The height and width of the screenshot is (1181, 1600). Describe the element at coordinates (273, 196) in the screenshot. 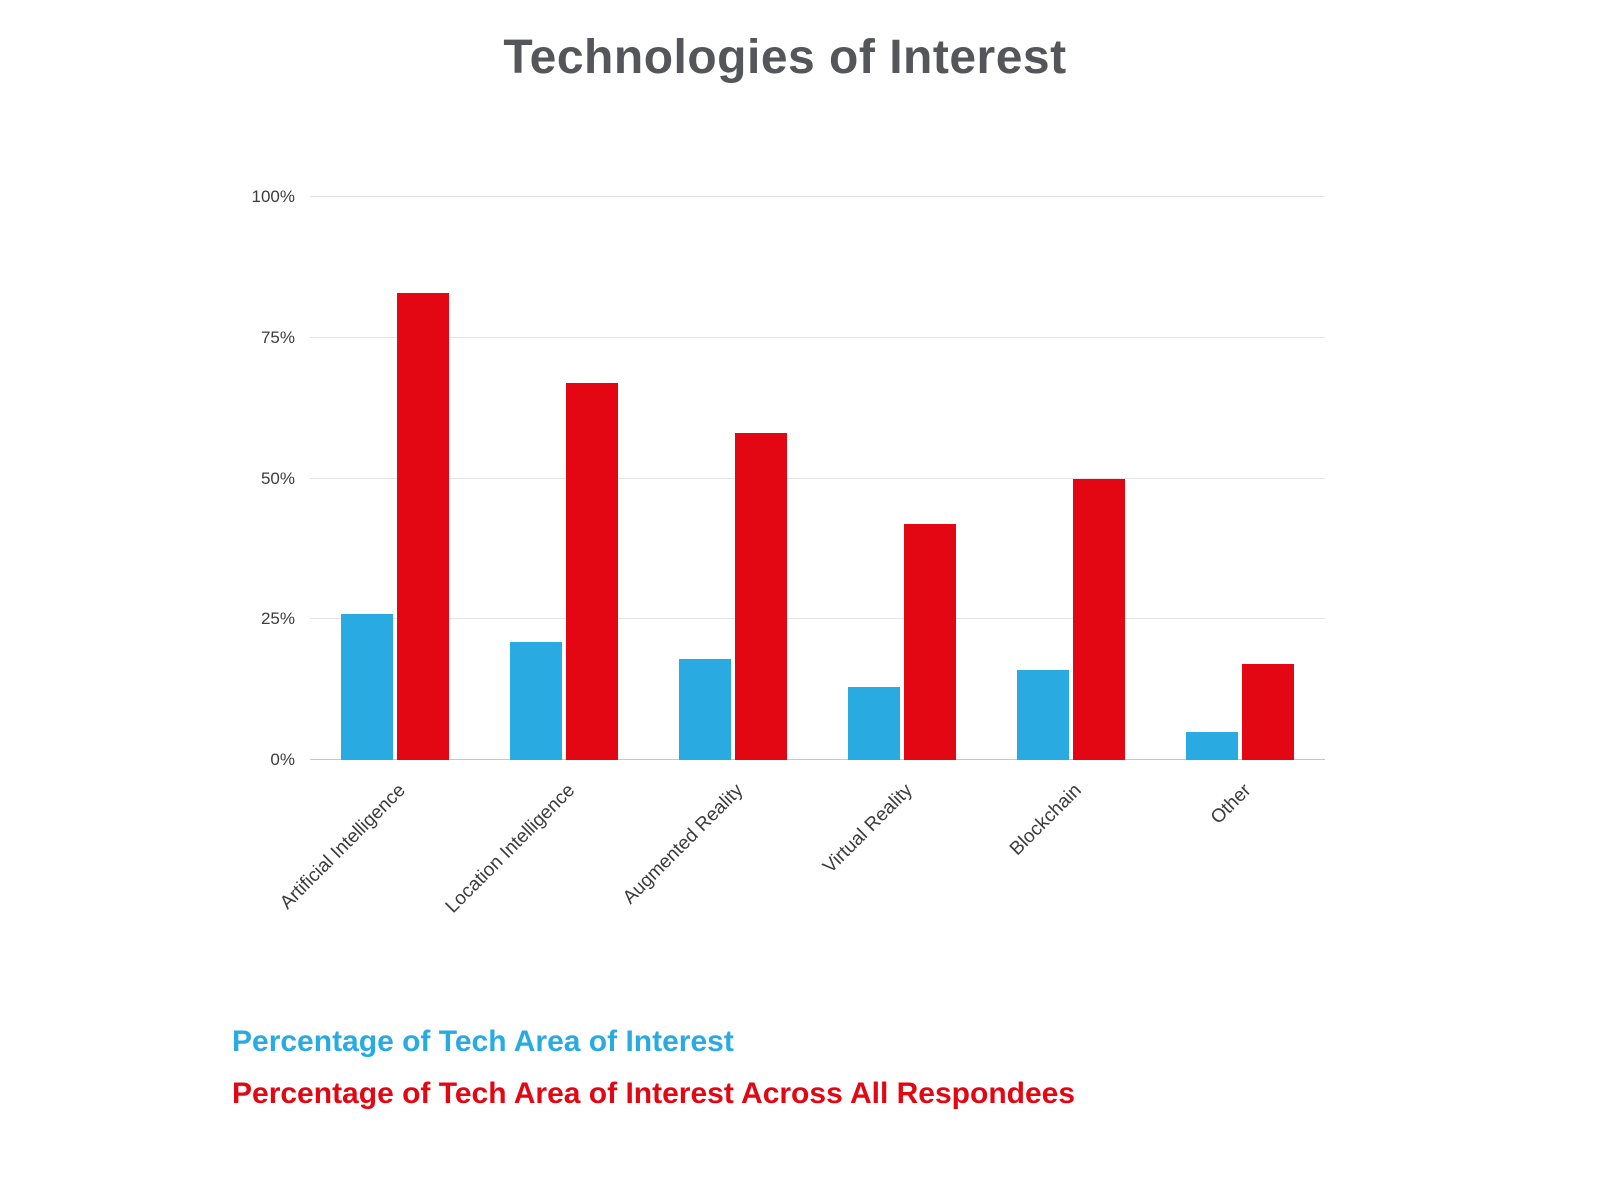

I see `y-tick-label: 100%` at that location.